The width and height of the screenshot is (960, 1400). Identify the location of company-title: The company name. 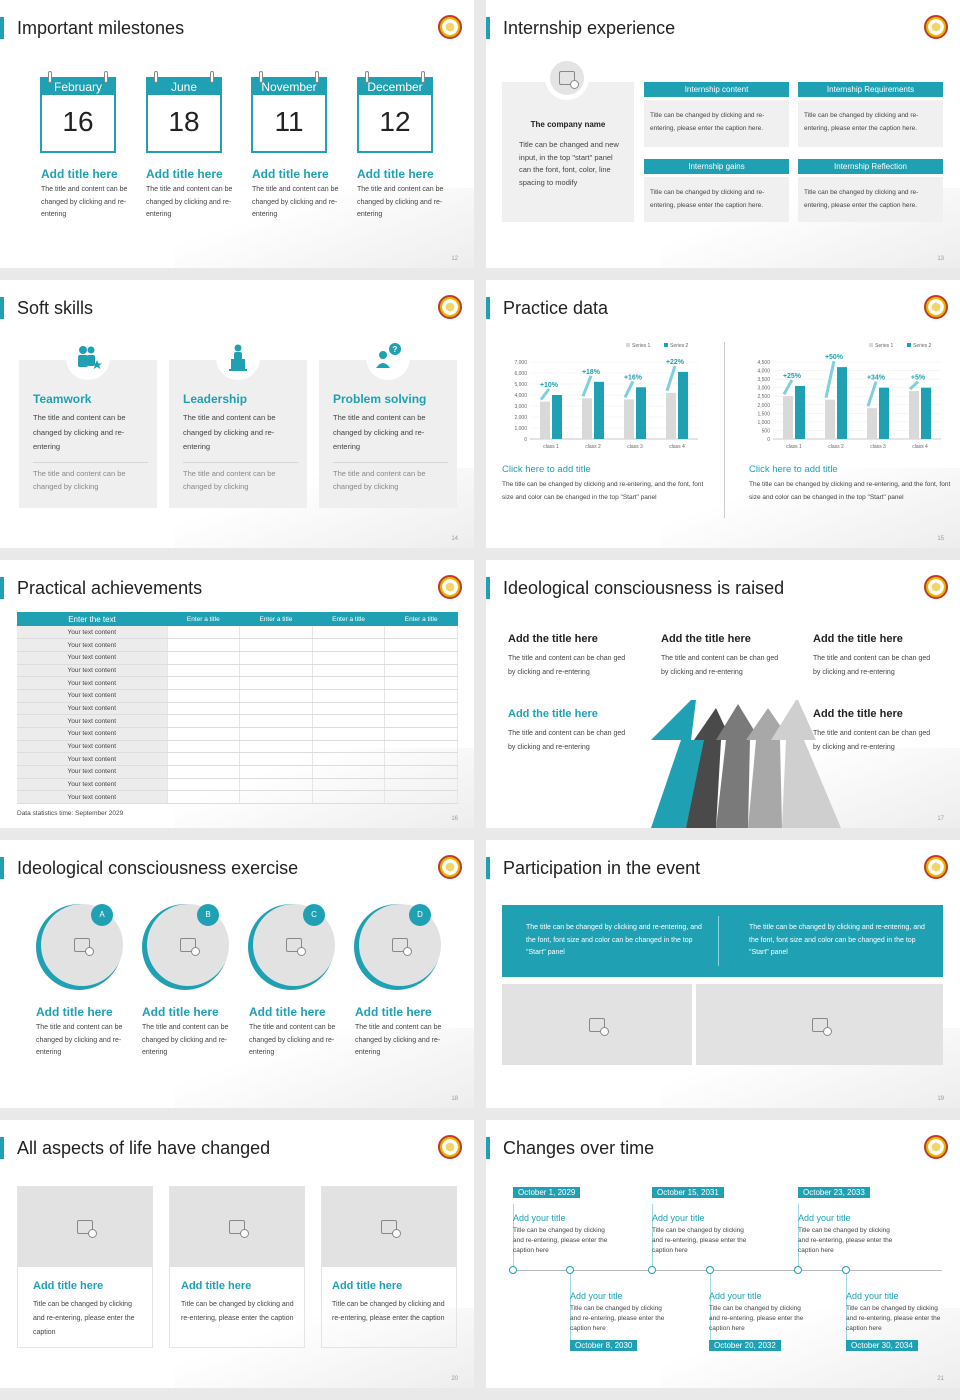
(568, 124).